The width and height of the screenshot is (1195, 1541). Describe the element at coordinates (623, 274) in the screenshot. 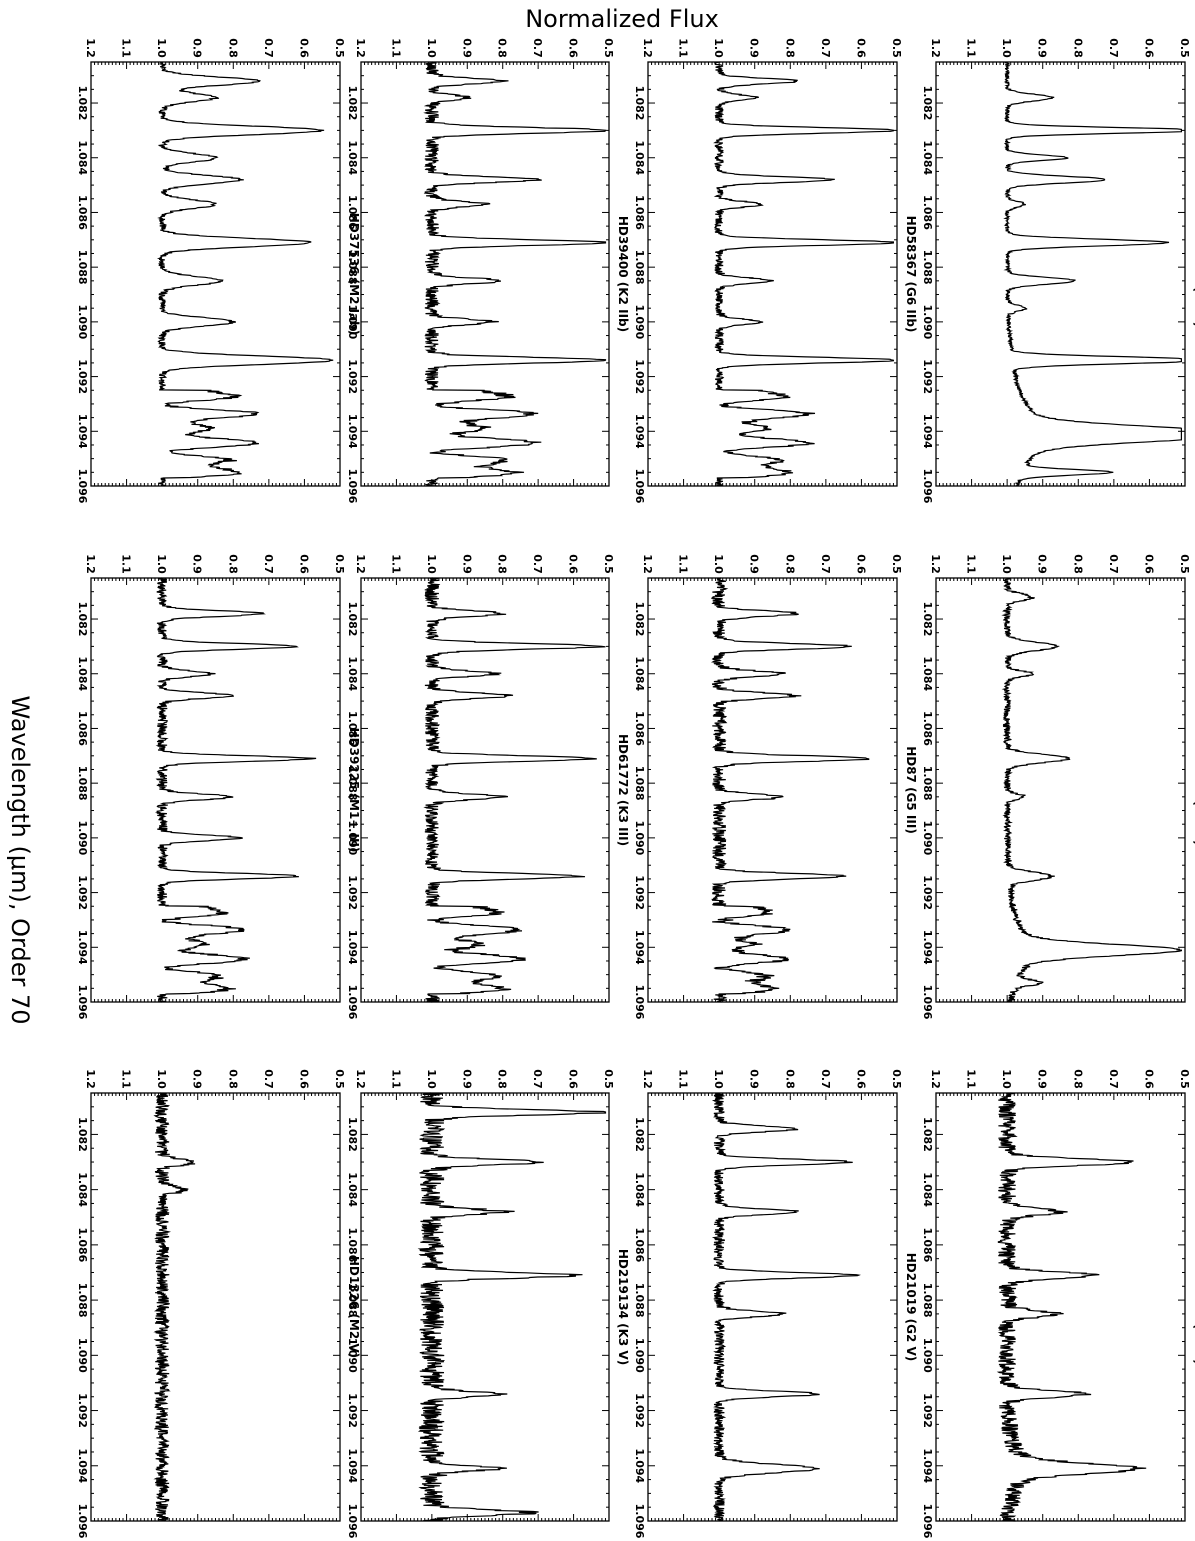

I see `panel-title: HD39400 (K2 IIb)` at that location.